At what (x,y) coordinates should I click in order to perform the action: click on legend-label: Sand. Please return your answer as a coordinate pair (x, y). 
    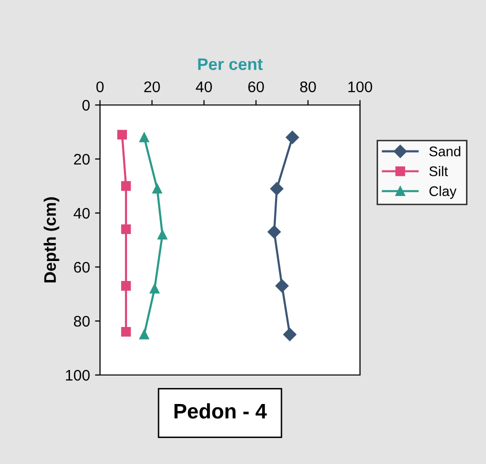
    Looking at the image, I should click on (444, 151).